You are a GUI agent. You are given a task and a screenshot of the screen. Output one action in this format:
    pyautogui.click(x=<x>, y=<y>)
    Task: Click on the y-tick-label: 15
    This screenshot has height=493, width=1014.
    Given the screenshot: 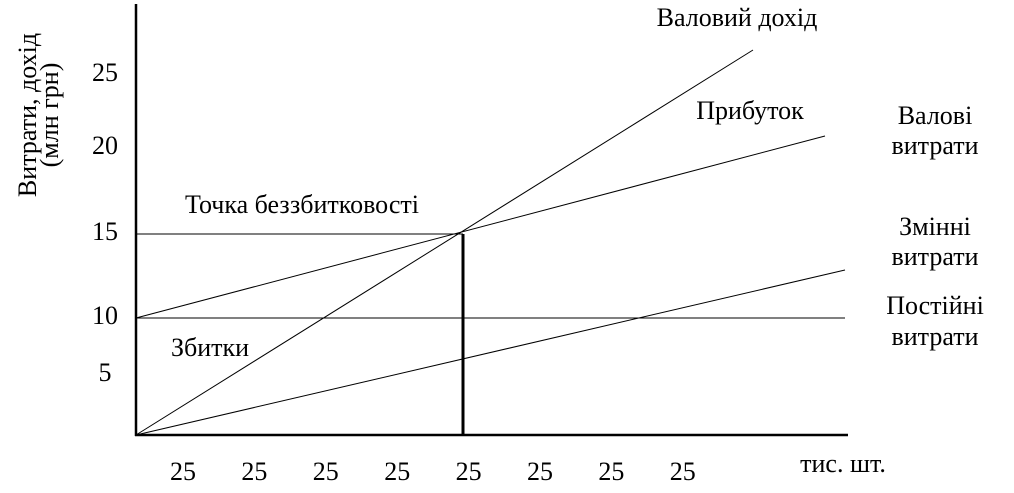 What is the action you would take?
    pyautogui.click(x=105, y=231)
    